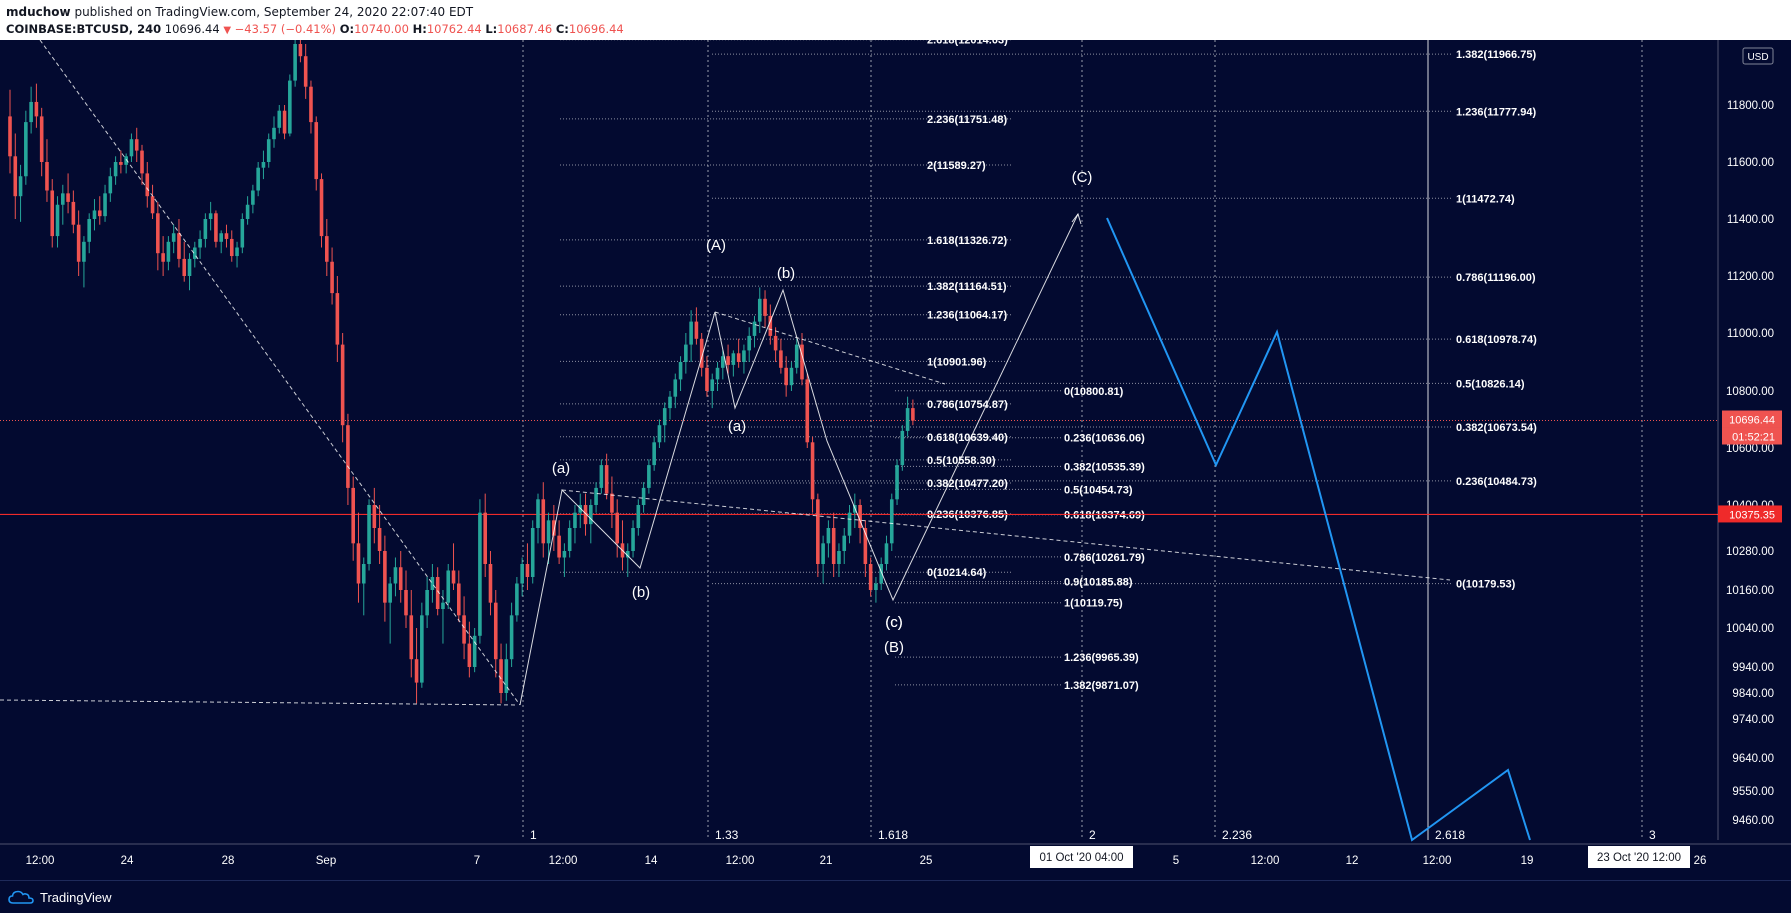 This screenshot has height=913, width=1791. I want to click on countdown-badge, so click(1752, 436).